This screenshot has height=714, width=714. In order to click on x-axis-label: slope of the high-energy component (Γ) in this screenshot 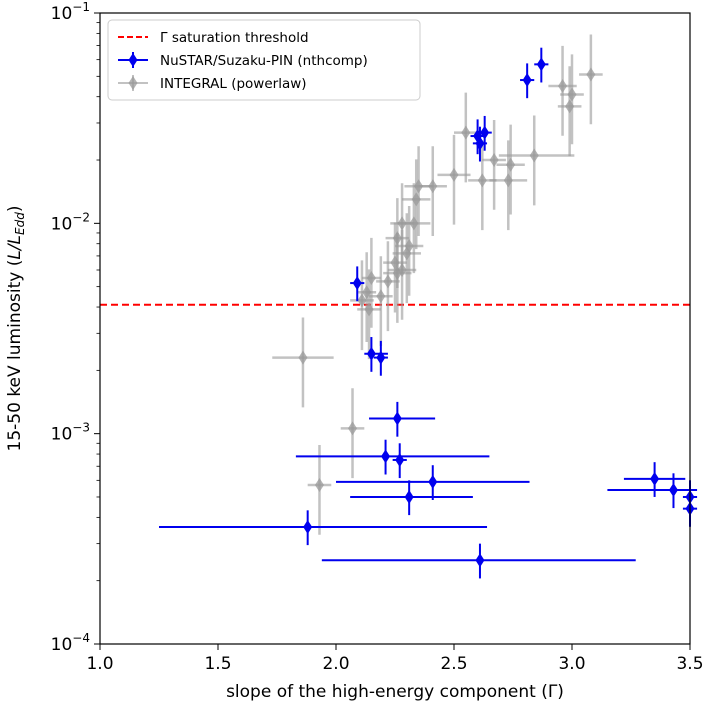, I will do `click(395, 692)`.